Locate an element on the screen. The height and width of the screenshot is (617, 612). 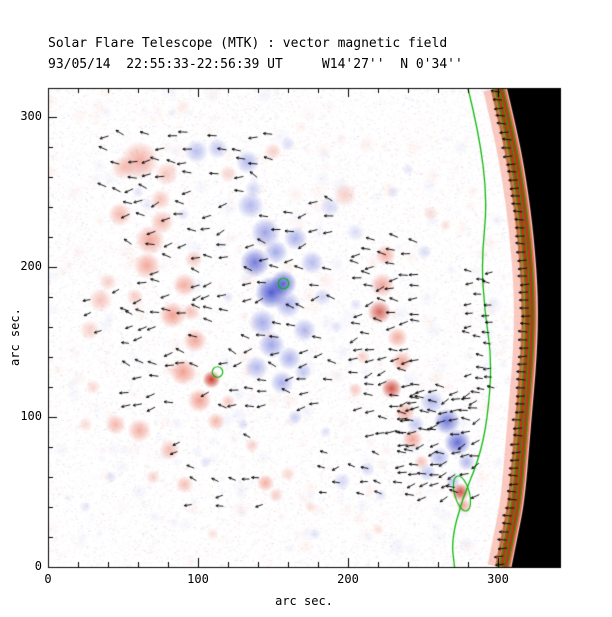
y-tick-label-100: 100 is located at coordinates (31, 416).